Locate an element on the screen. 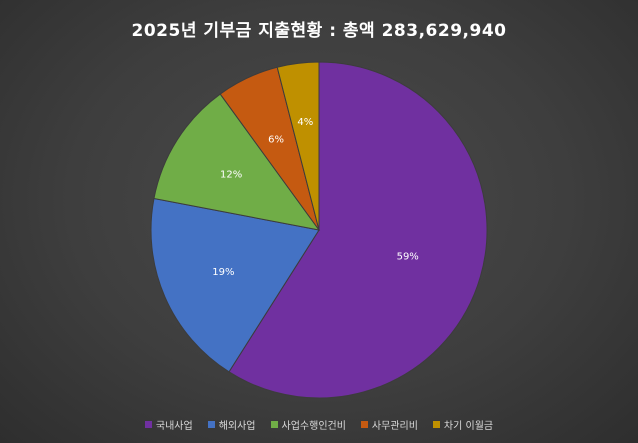 This screenshot has width=638, height=443. legend-label-4: 사무관리비 is located at coordinates (394, 426).